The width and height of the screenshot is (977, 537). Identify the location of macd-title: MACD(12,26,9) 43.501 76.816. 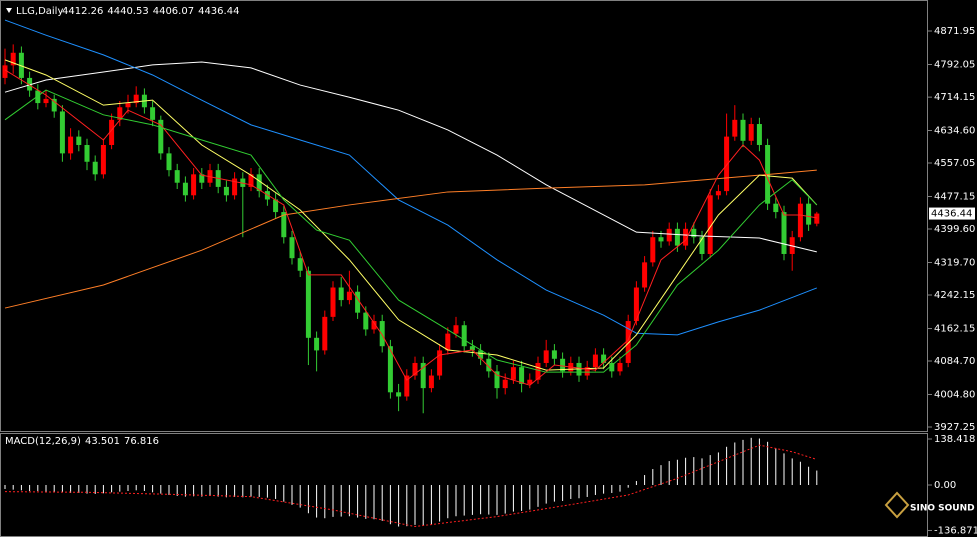
(82, 441).